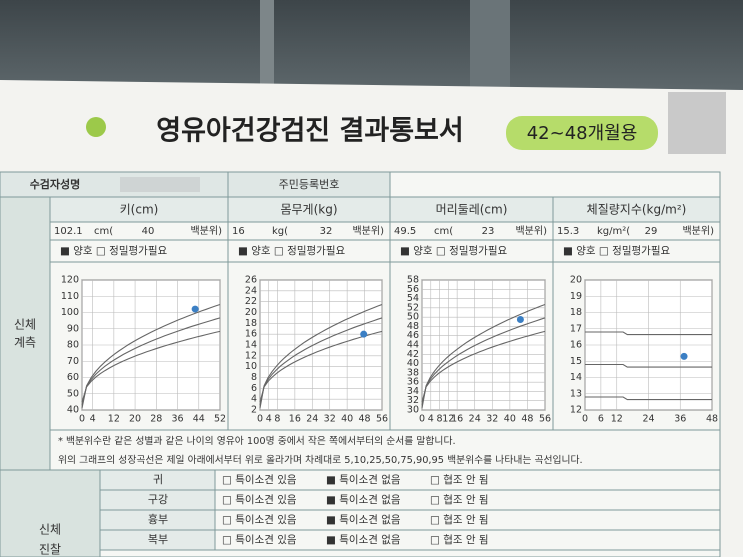  I want to click on y-tick-label: 14, so click(251, 345).